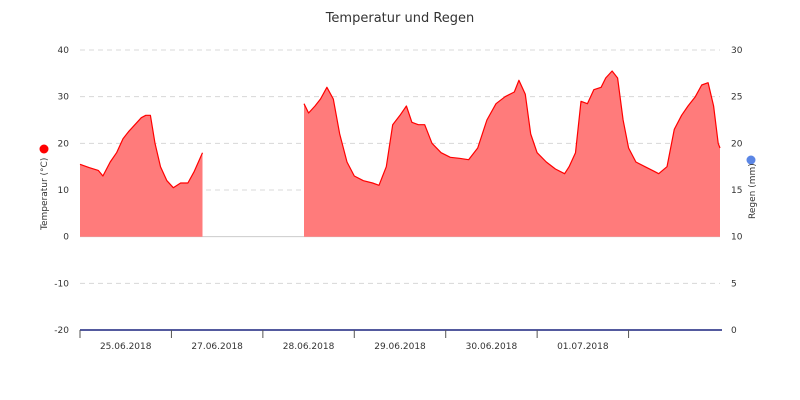  Describe the element at coordinates (64, 51) in the screenshot. I see `left-tick-label: 40` at that location.